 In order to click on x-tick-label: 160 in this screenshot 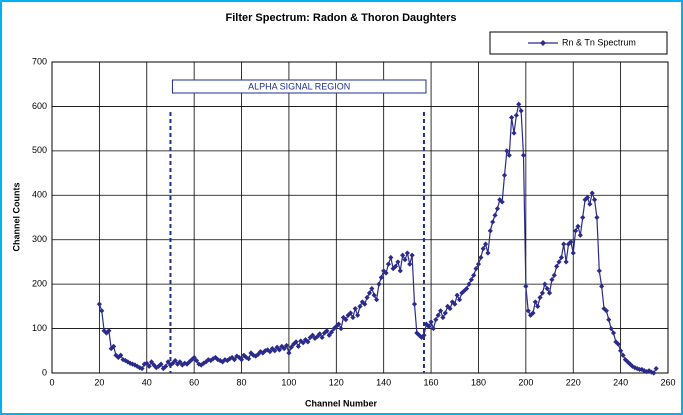, I will do `click(431, 382)`.